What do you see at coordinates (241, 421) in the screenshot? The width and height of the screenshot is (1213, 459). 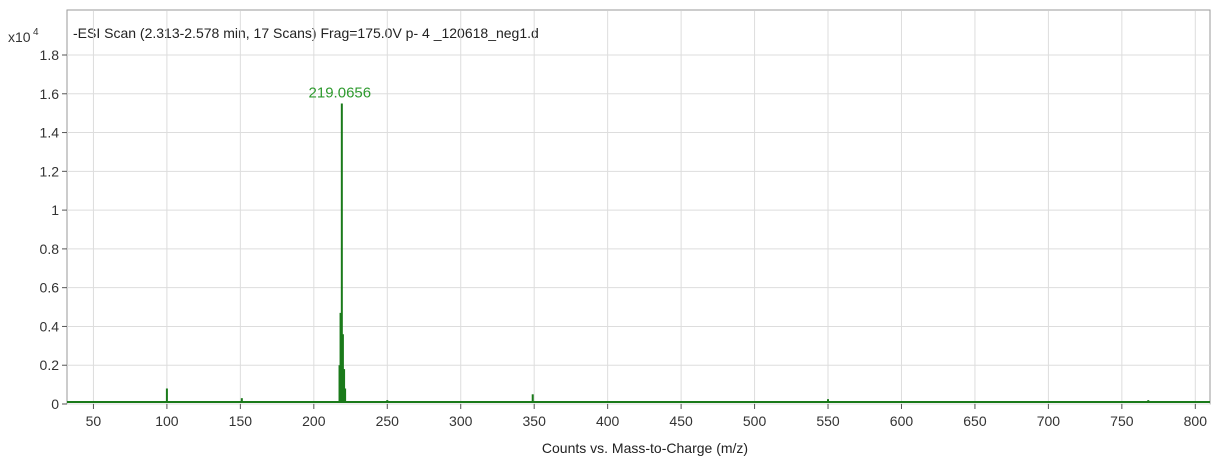 I see `x-tick-label: 150` at bounding box center [241, 421].